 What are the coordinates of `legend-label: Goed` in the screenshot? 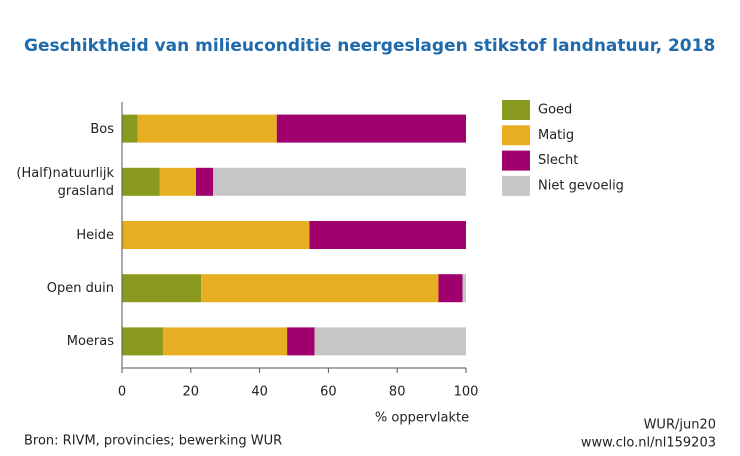 It's located at (555, 110).